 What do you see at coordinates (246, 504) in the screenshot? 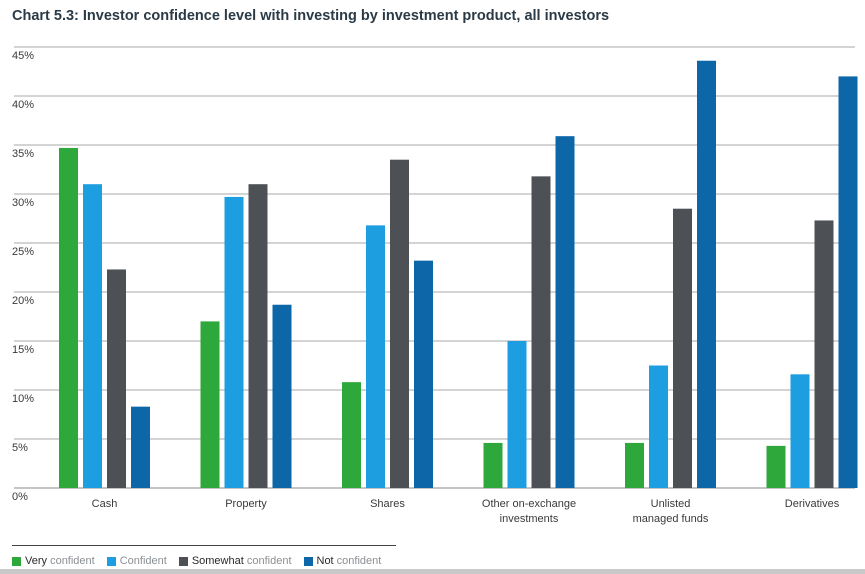
I see `x-tick-label: Property` at bounding box center [246, 504].